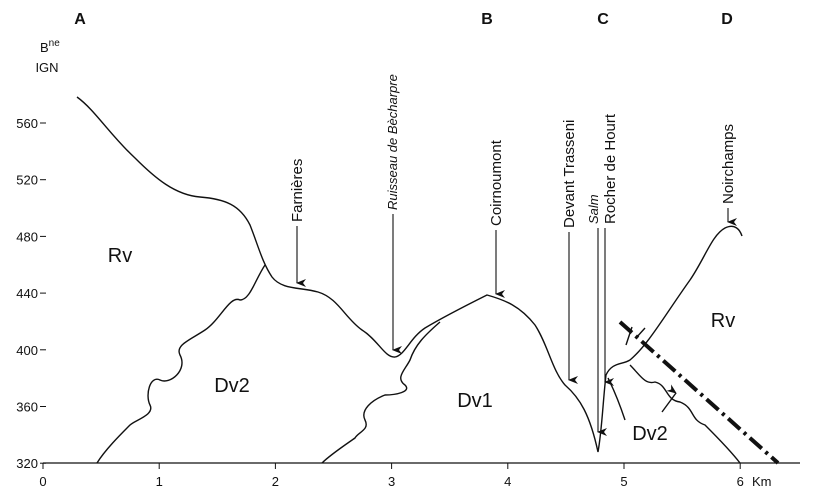 This screenshot has width=827, height=490. Describe the element at coordinates (392, 142) in the screenshot. I see `place-label: Ruisseau de Bècharpre` at that location.